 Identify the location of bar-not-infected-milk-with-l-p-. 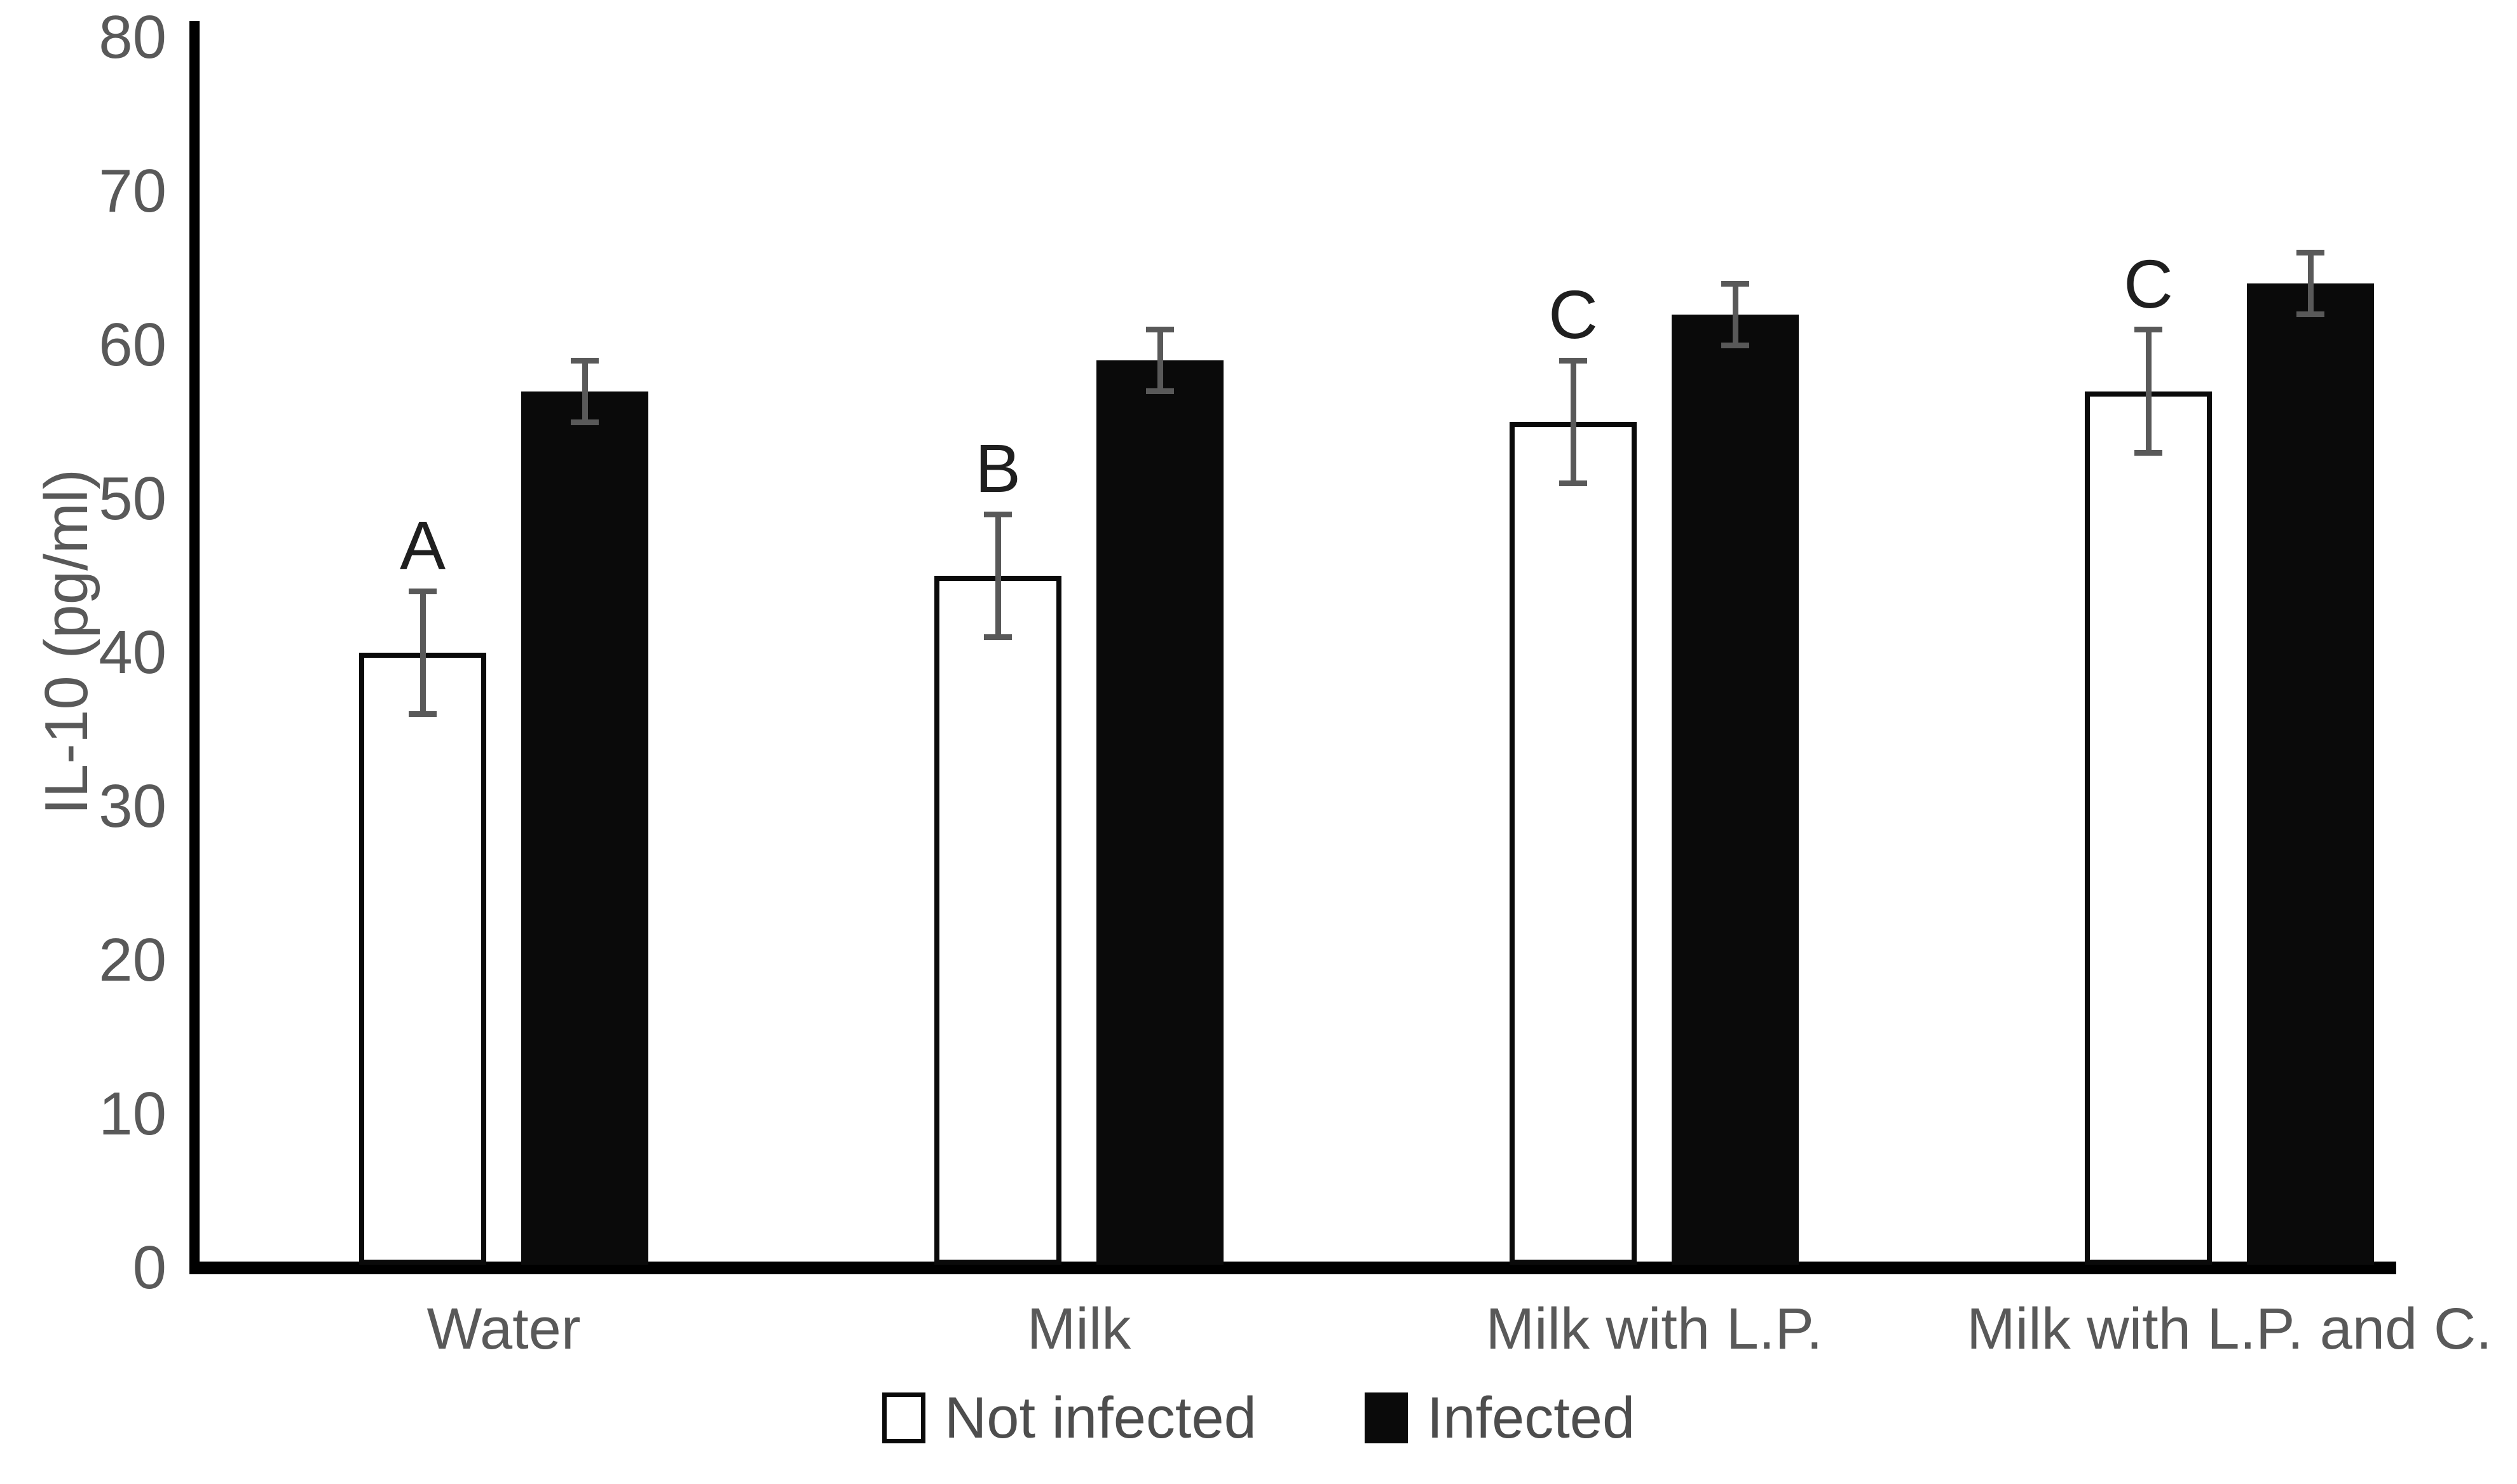
(1573, 844).